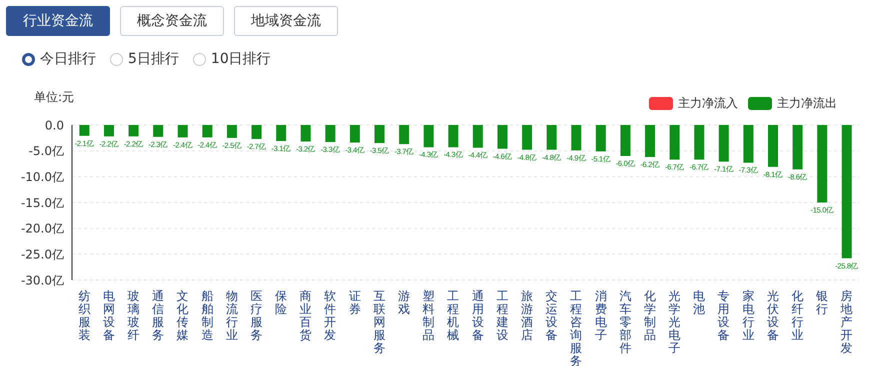 This screenshot has width=881, height=366. What do you see at coordinates (42, 280) in the screenshot?
I see `y-tick-label: -30.0亿` at bounding box center [42, 280].